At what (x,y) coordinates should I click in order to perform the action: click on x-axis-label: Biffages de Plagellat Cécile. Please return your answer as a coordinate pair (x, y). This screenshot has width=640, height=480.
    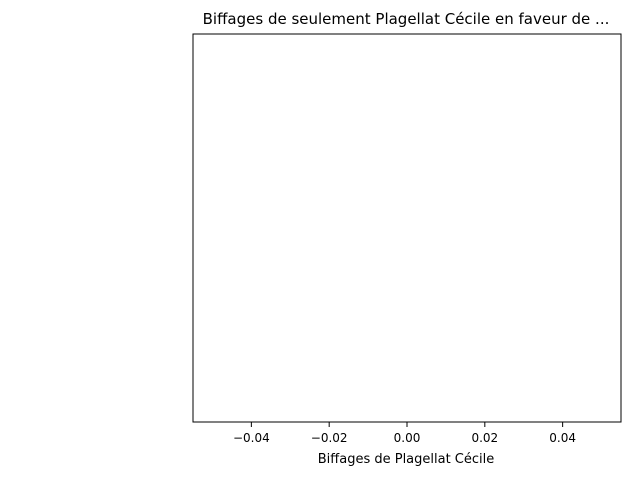
    Looking at the image, I should click on (406, 459).